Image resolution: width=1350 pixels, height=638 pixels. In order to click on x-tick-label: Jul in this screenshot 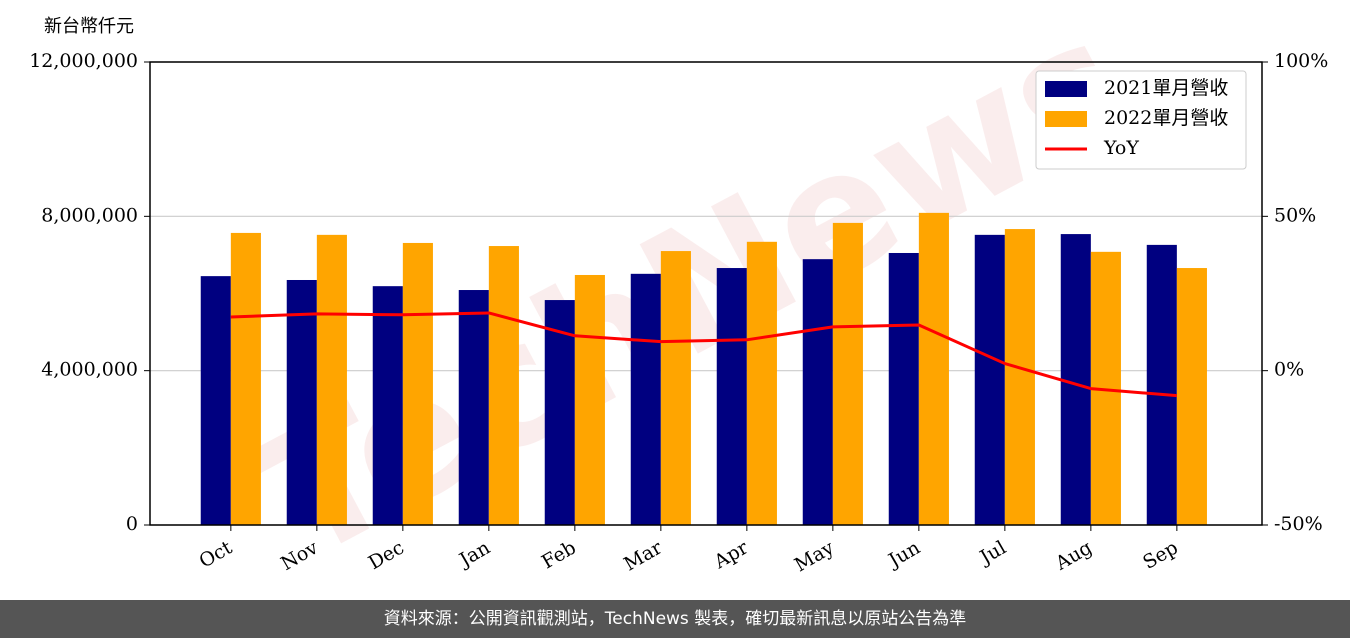, I will do `click(992, 553)`.